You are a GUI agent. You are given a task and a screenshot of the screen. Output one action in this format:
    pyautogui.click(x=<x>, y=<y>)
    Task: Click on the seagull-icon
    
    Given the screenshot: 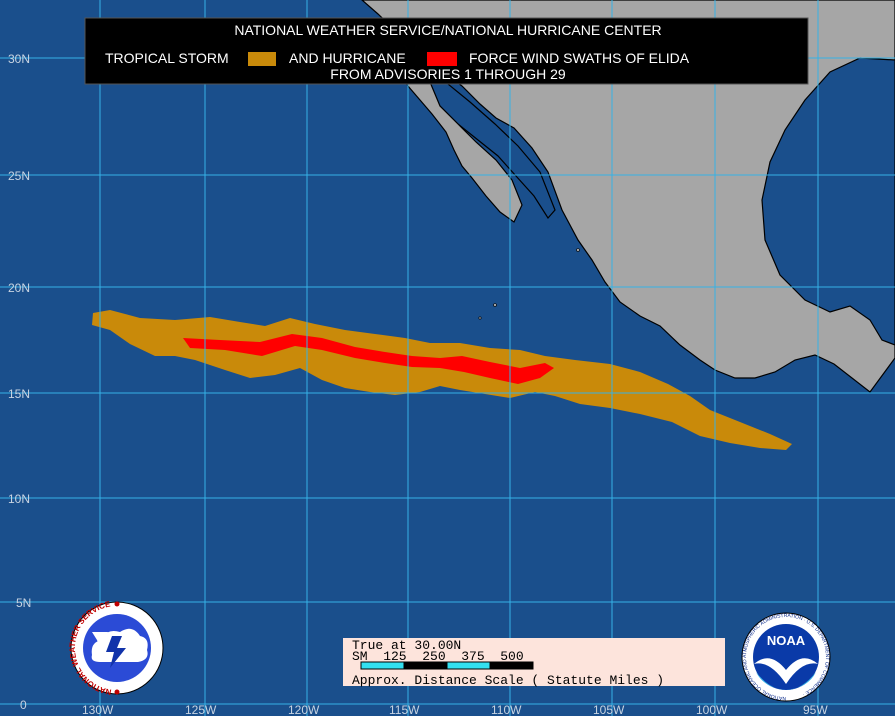 What is the action you would take?
    pyautogui.click(x=786, y=671)
    